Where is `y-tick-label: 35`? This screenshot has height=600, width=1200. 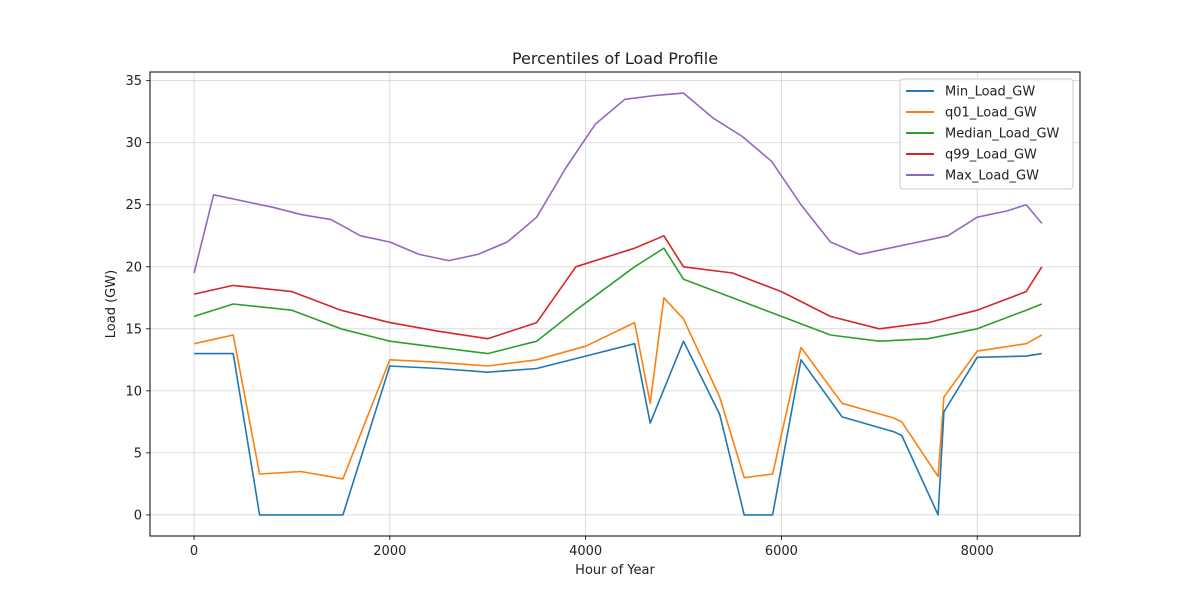
y-tick-label: 35 is located at coordinates (133, 81).